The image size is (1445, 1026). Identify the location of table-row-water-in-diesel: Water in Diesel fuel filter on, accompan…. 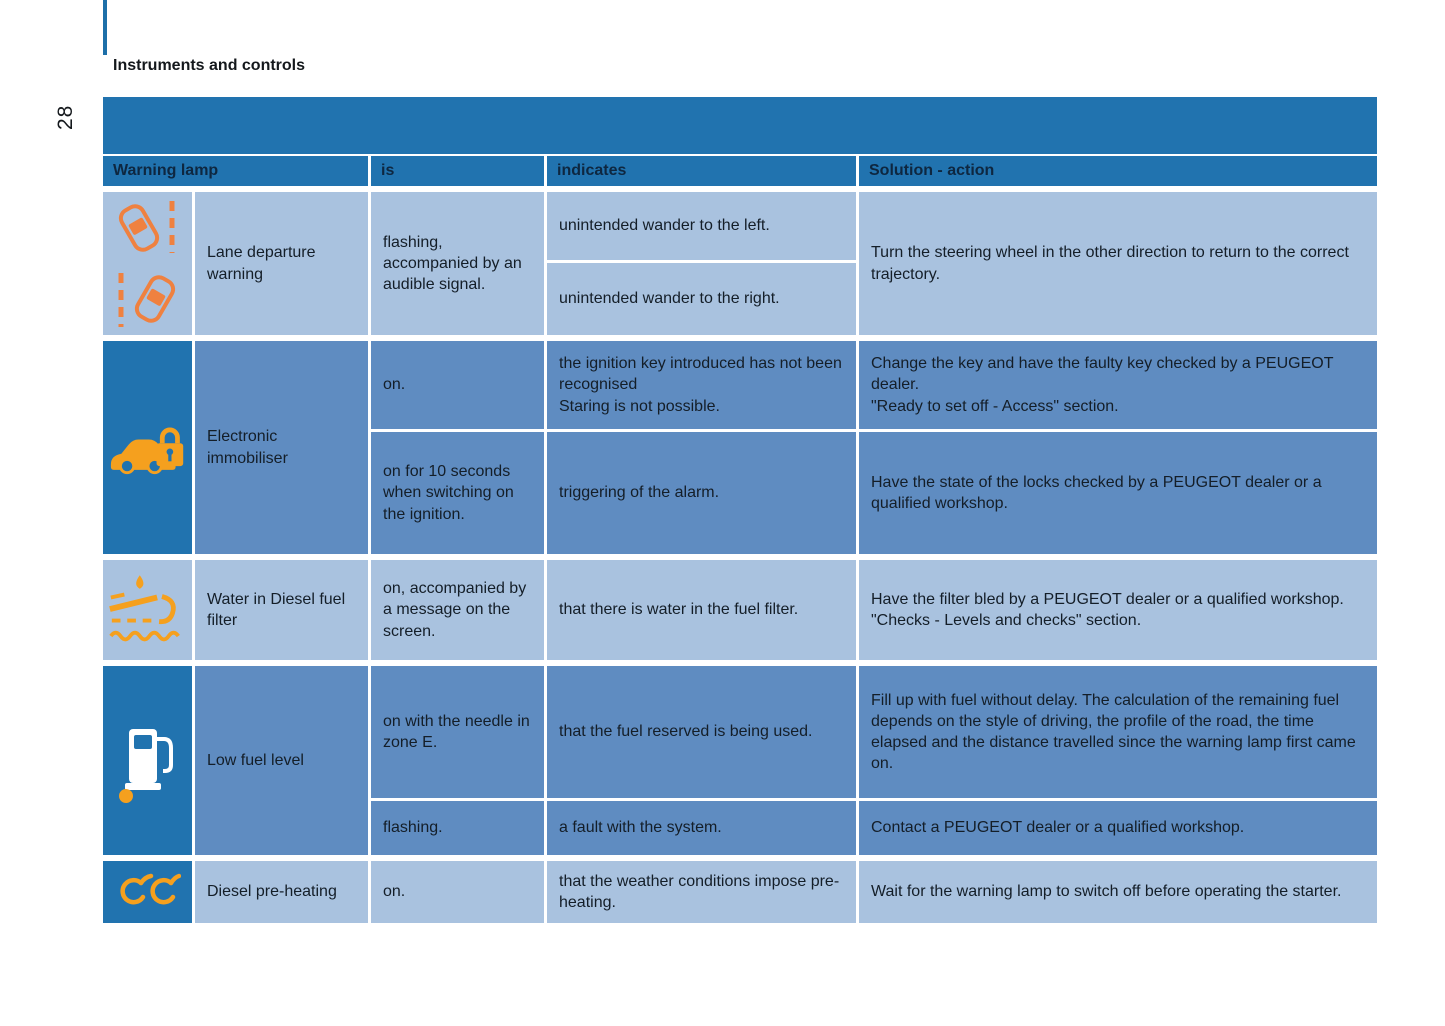
(740, 610).